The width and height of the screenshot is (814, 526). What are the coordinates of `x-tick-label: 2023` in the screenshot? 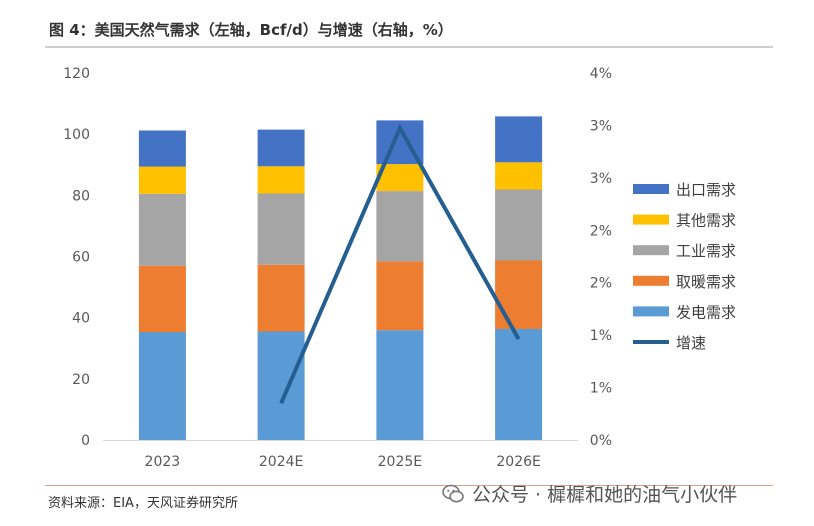 It's located at (163, 462).